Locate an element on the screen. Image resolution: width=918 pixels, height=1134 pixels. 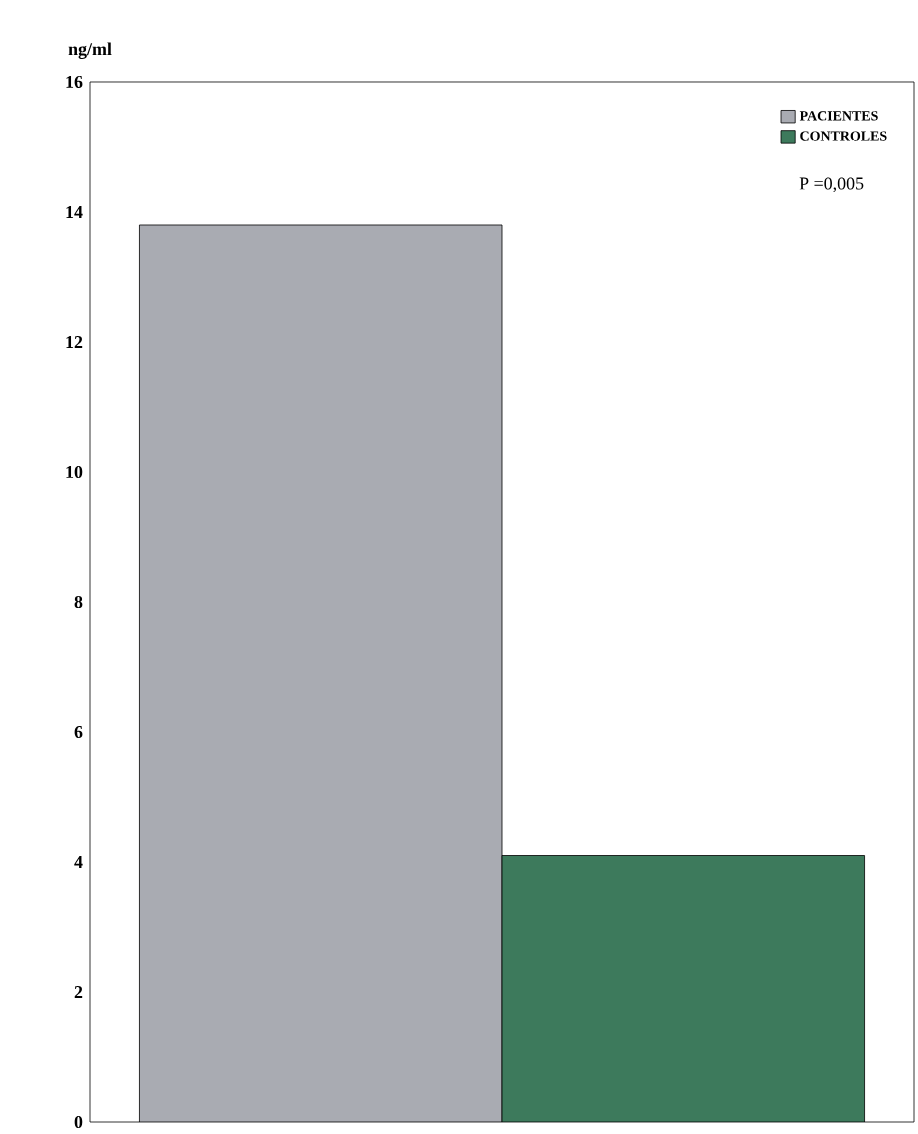
y-tick-label: 16 is located at coordinates (74, 82).